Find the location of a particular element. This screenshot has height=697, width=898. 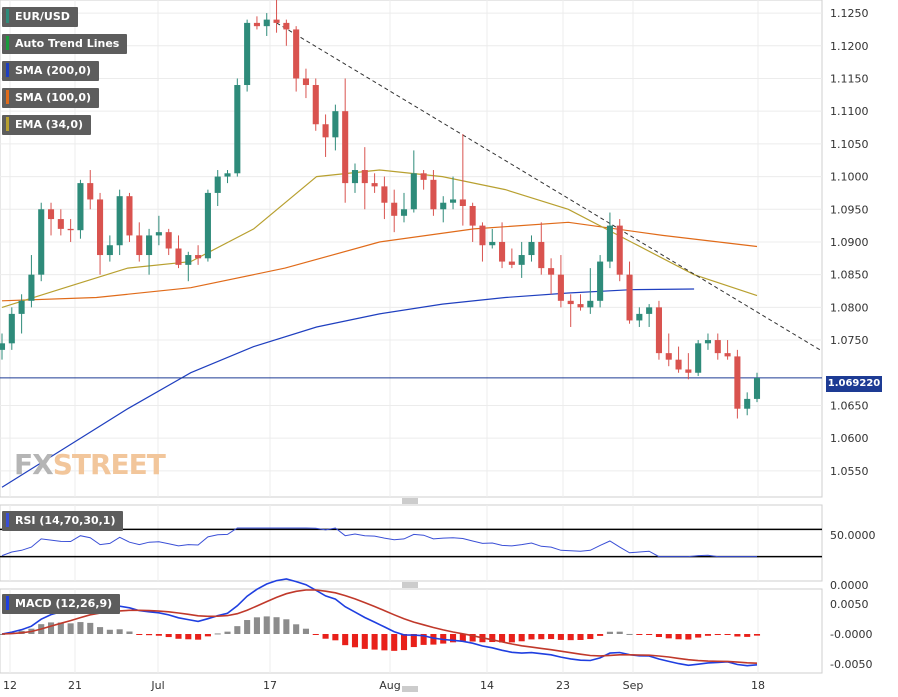

y-tick-label: 1.0850 is located at coordinates (849, 275).